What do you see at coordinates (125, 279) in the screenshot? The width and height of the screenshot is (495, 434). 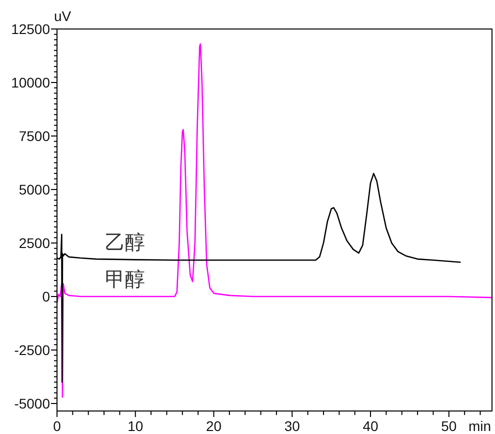 I see `series-label: 甲醇` at bounding box center [125, 279].